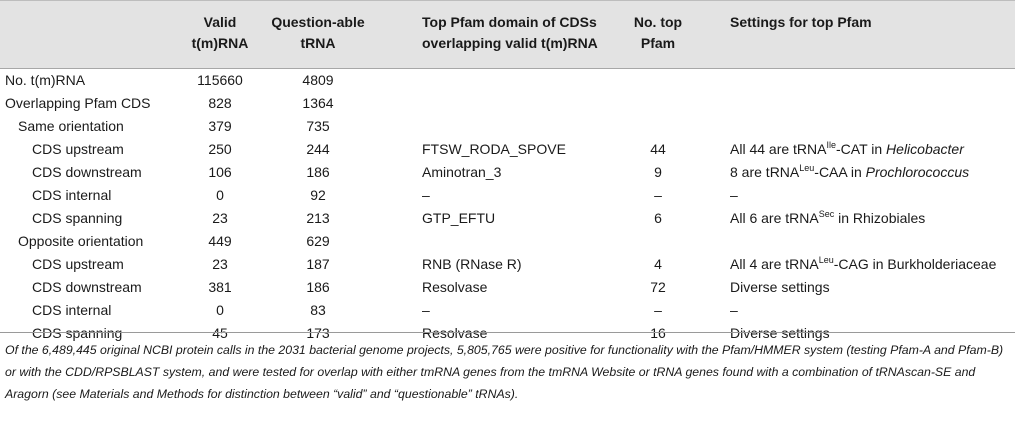  Describe the element at coordinates (220, 241) in the screenshot. I see `cell-valid: 449` at that location.